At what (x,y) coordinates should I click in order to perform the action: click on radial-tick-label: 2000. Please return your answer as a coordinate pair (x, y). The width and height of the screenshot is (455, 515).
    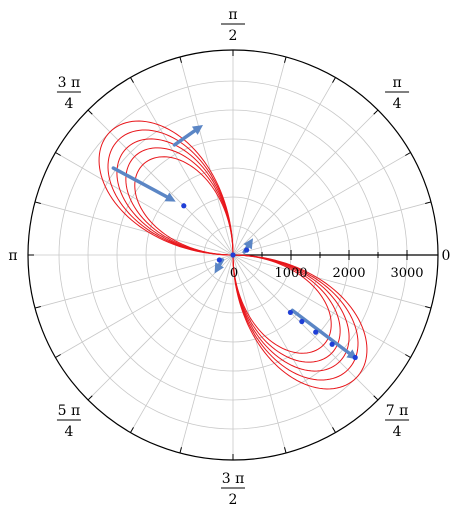
    Looking at the image, I should click on (348, 273).